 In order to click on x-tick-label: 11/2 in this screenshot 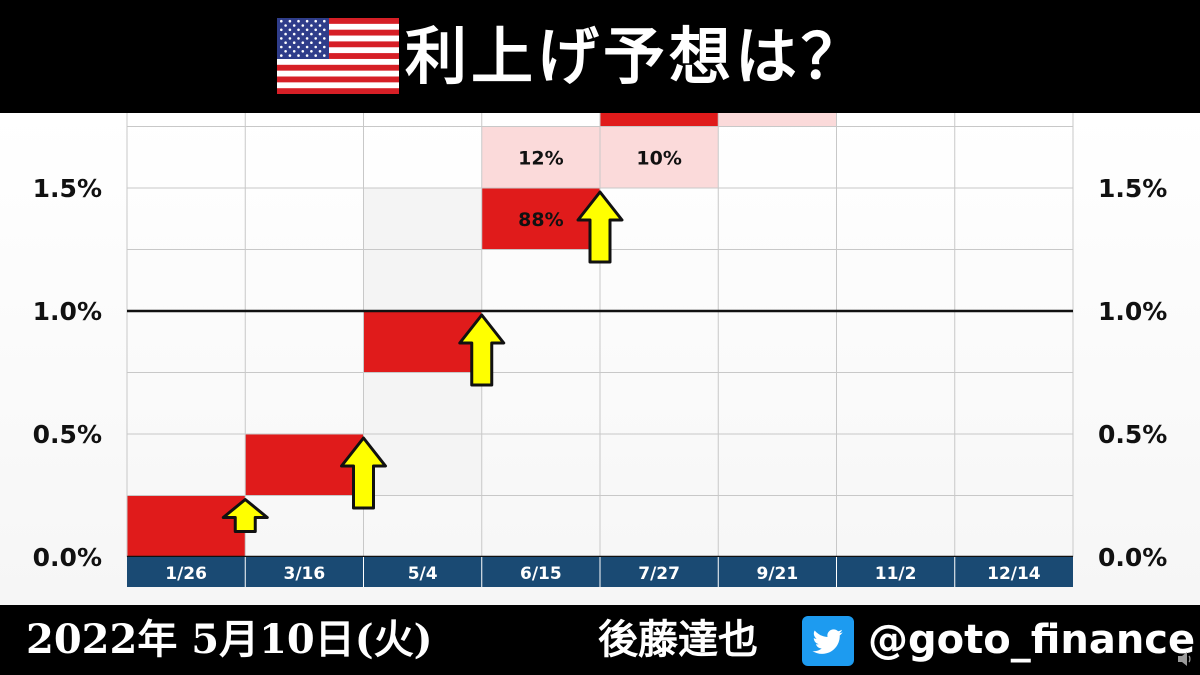, I will do `click(896, 574)`.